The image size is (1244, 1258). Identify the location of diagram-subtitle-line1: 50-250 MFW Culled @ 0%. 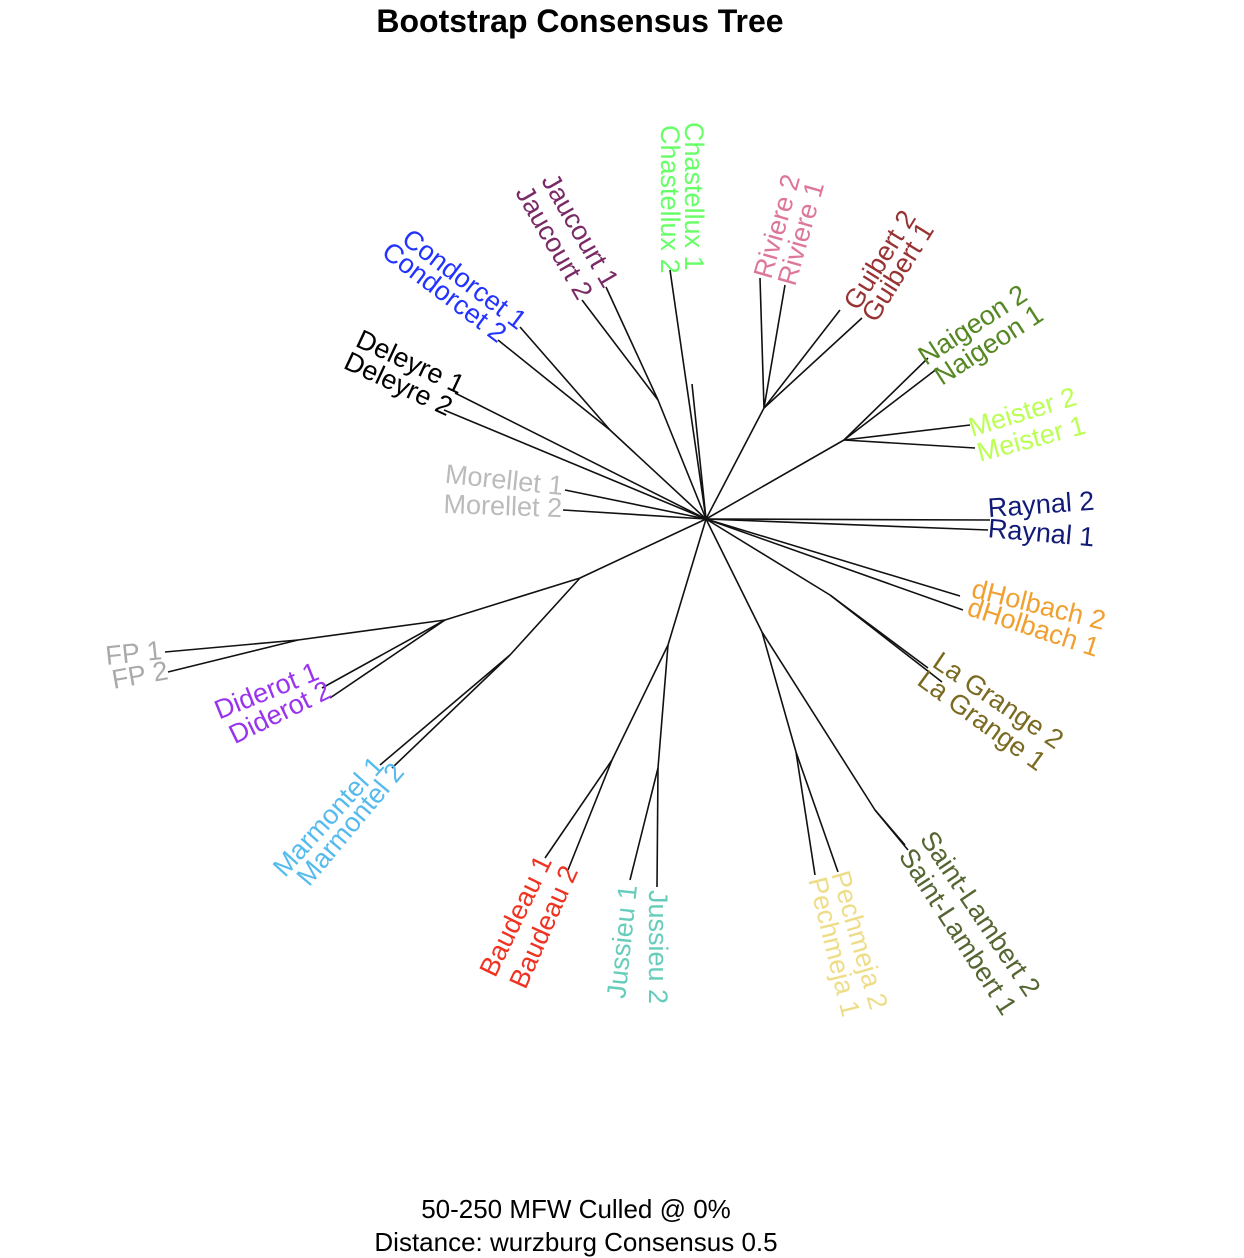
(576, 1209).